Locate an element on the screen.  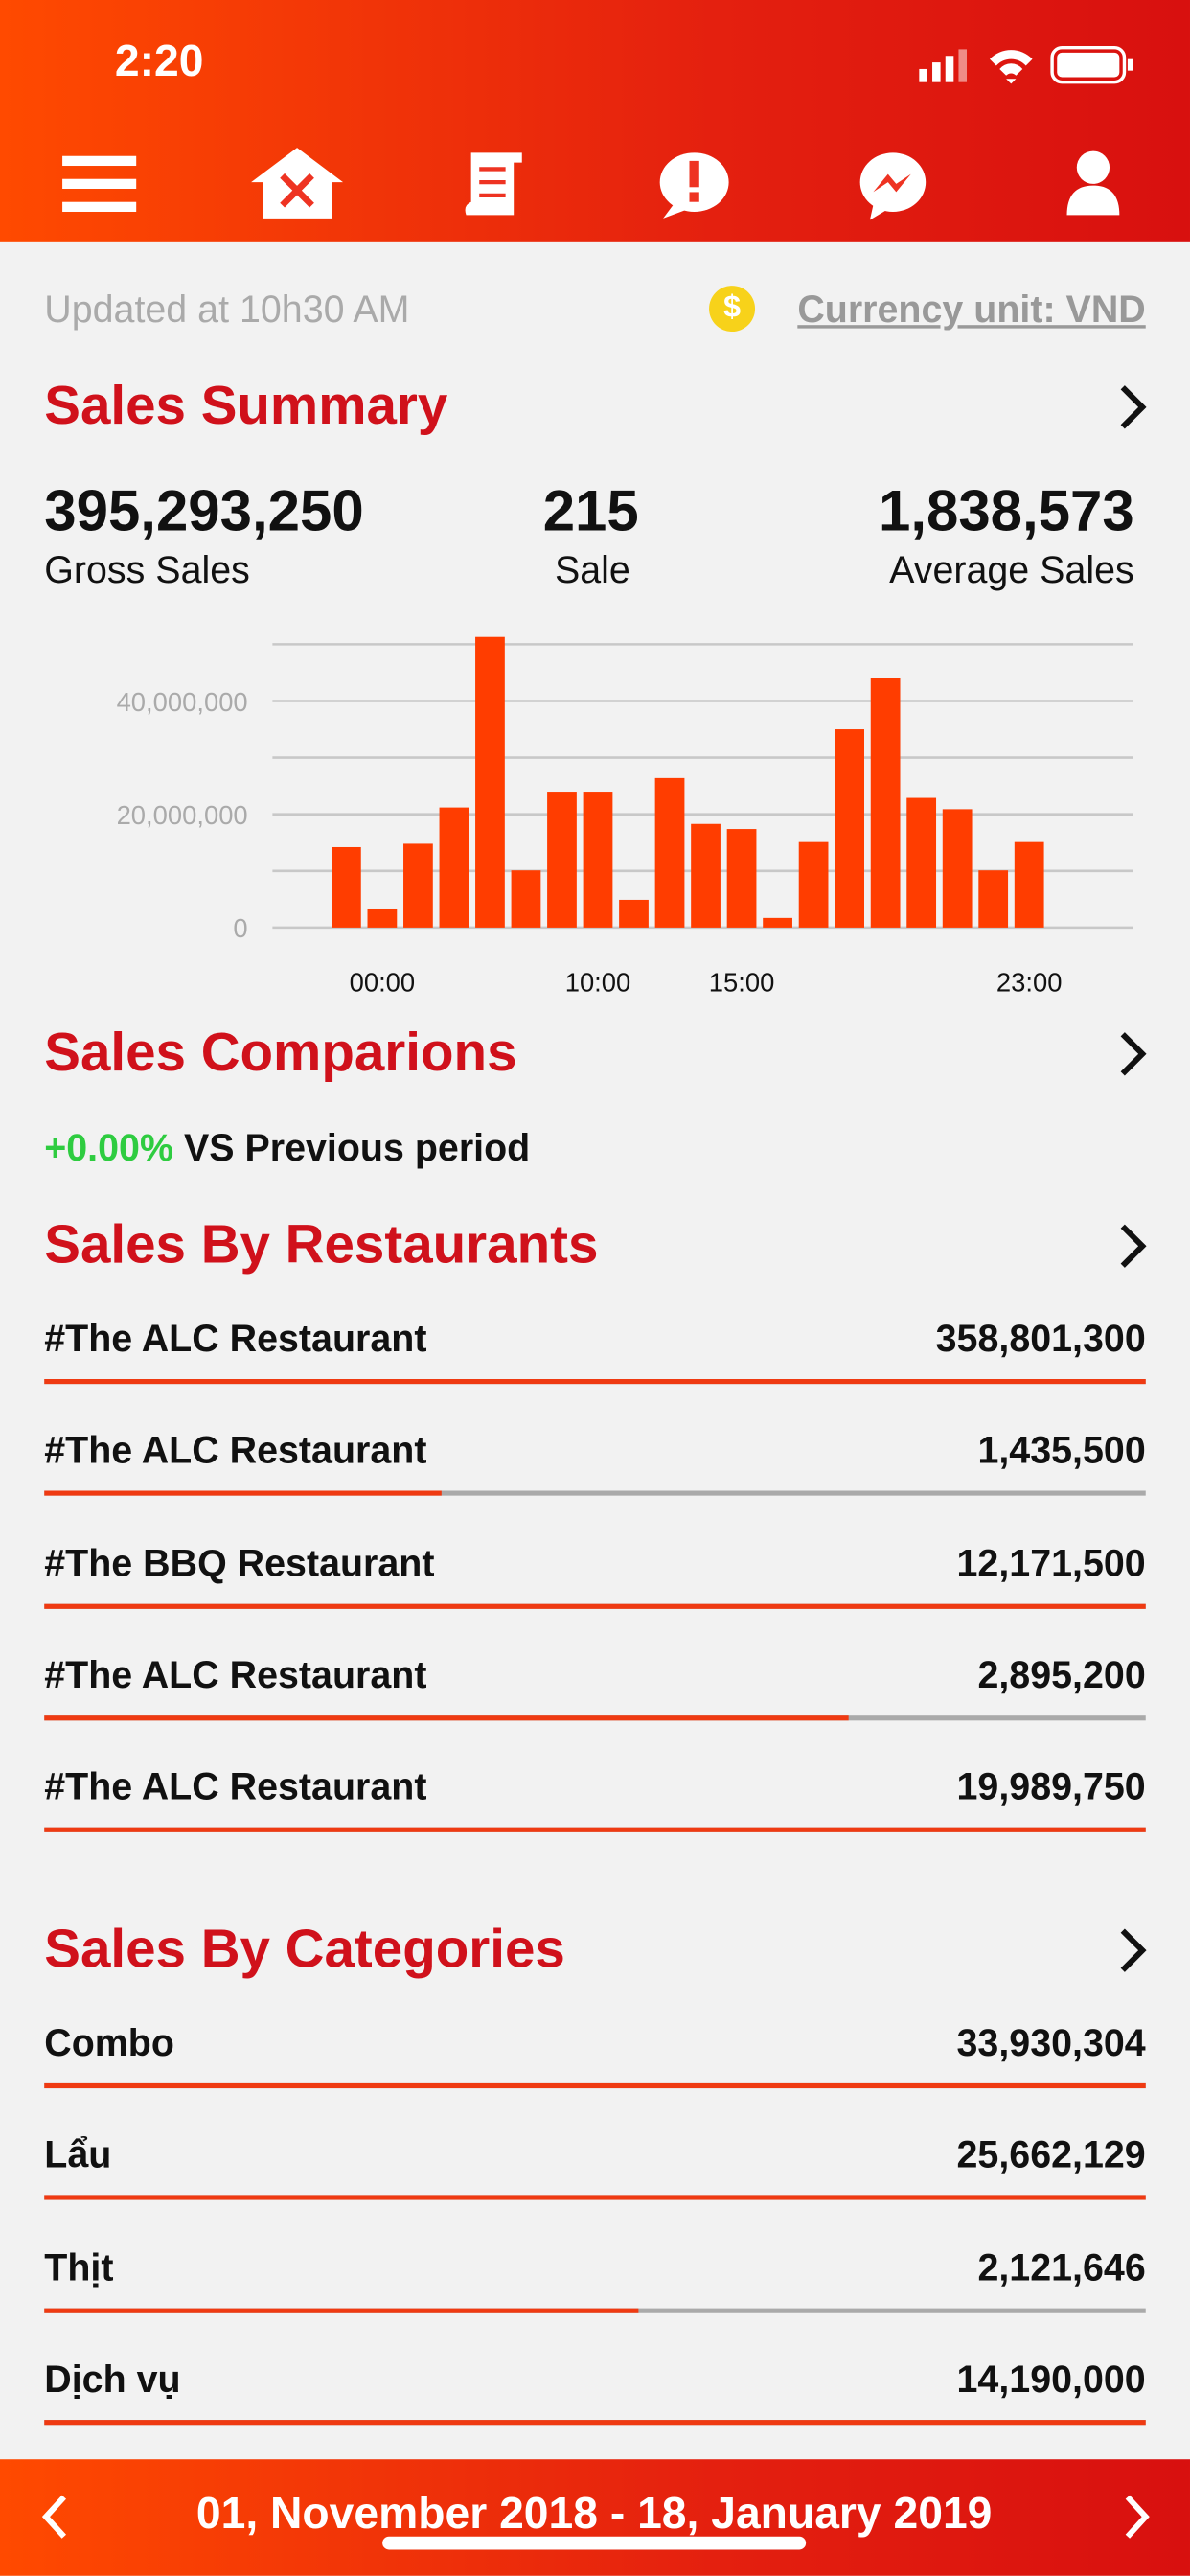
x-tick-label: 15:00 is located at coordinates (742, 983).